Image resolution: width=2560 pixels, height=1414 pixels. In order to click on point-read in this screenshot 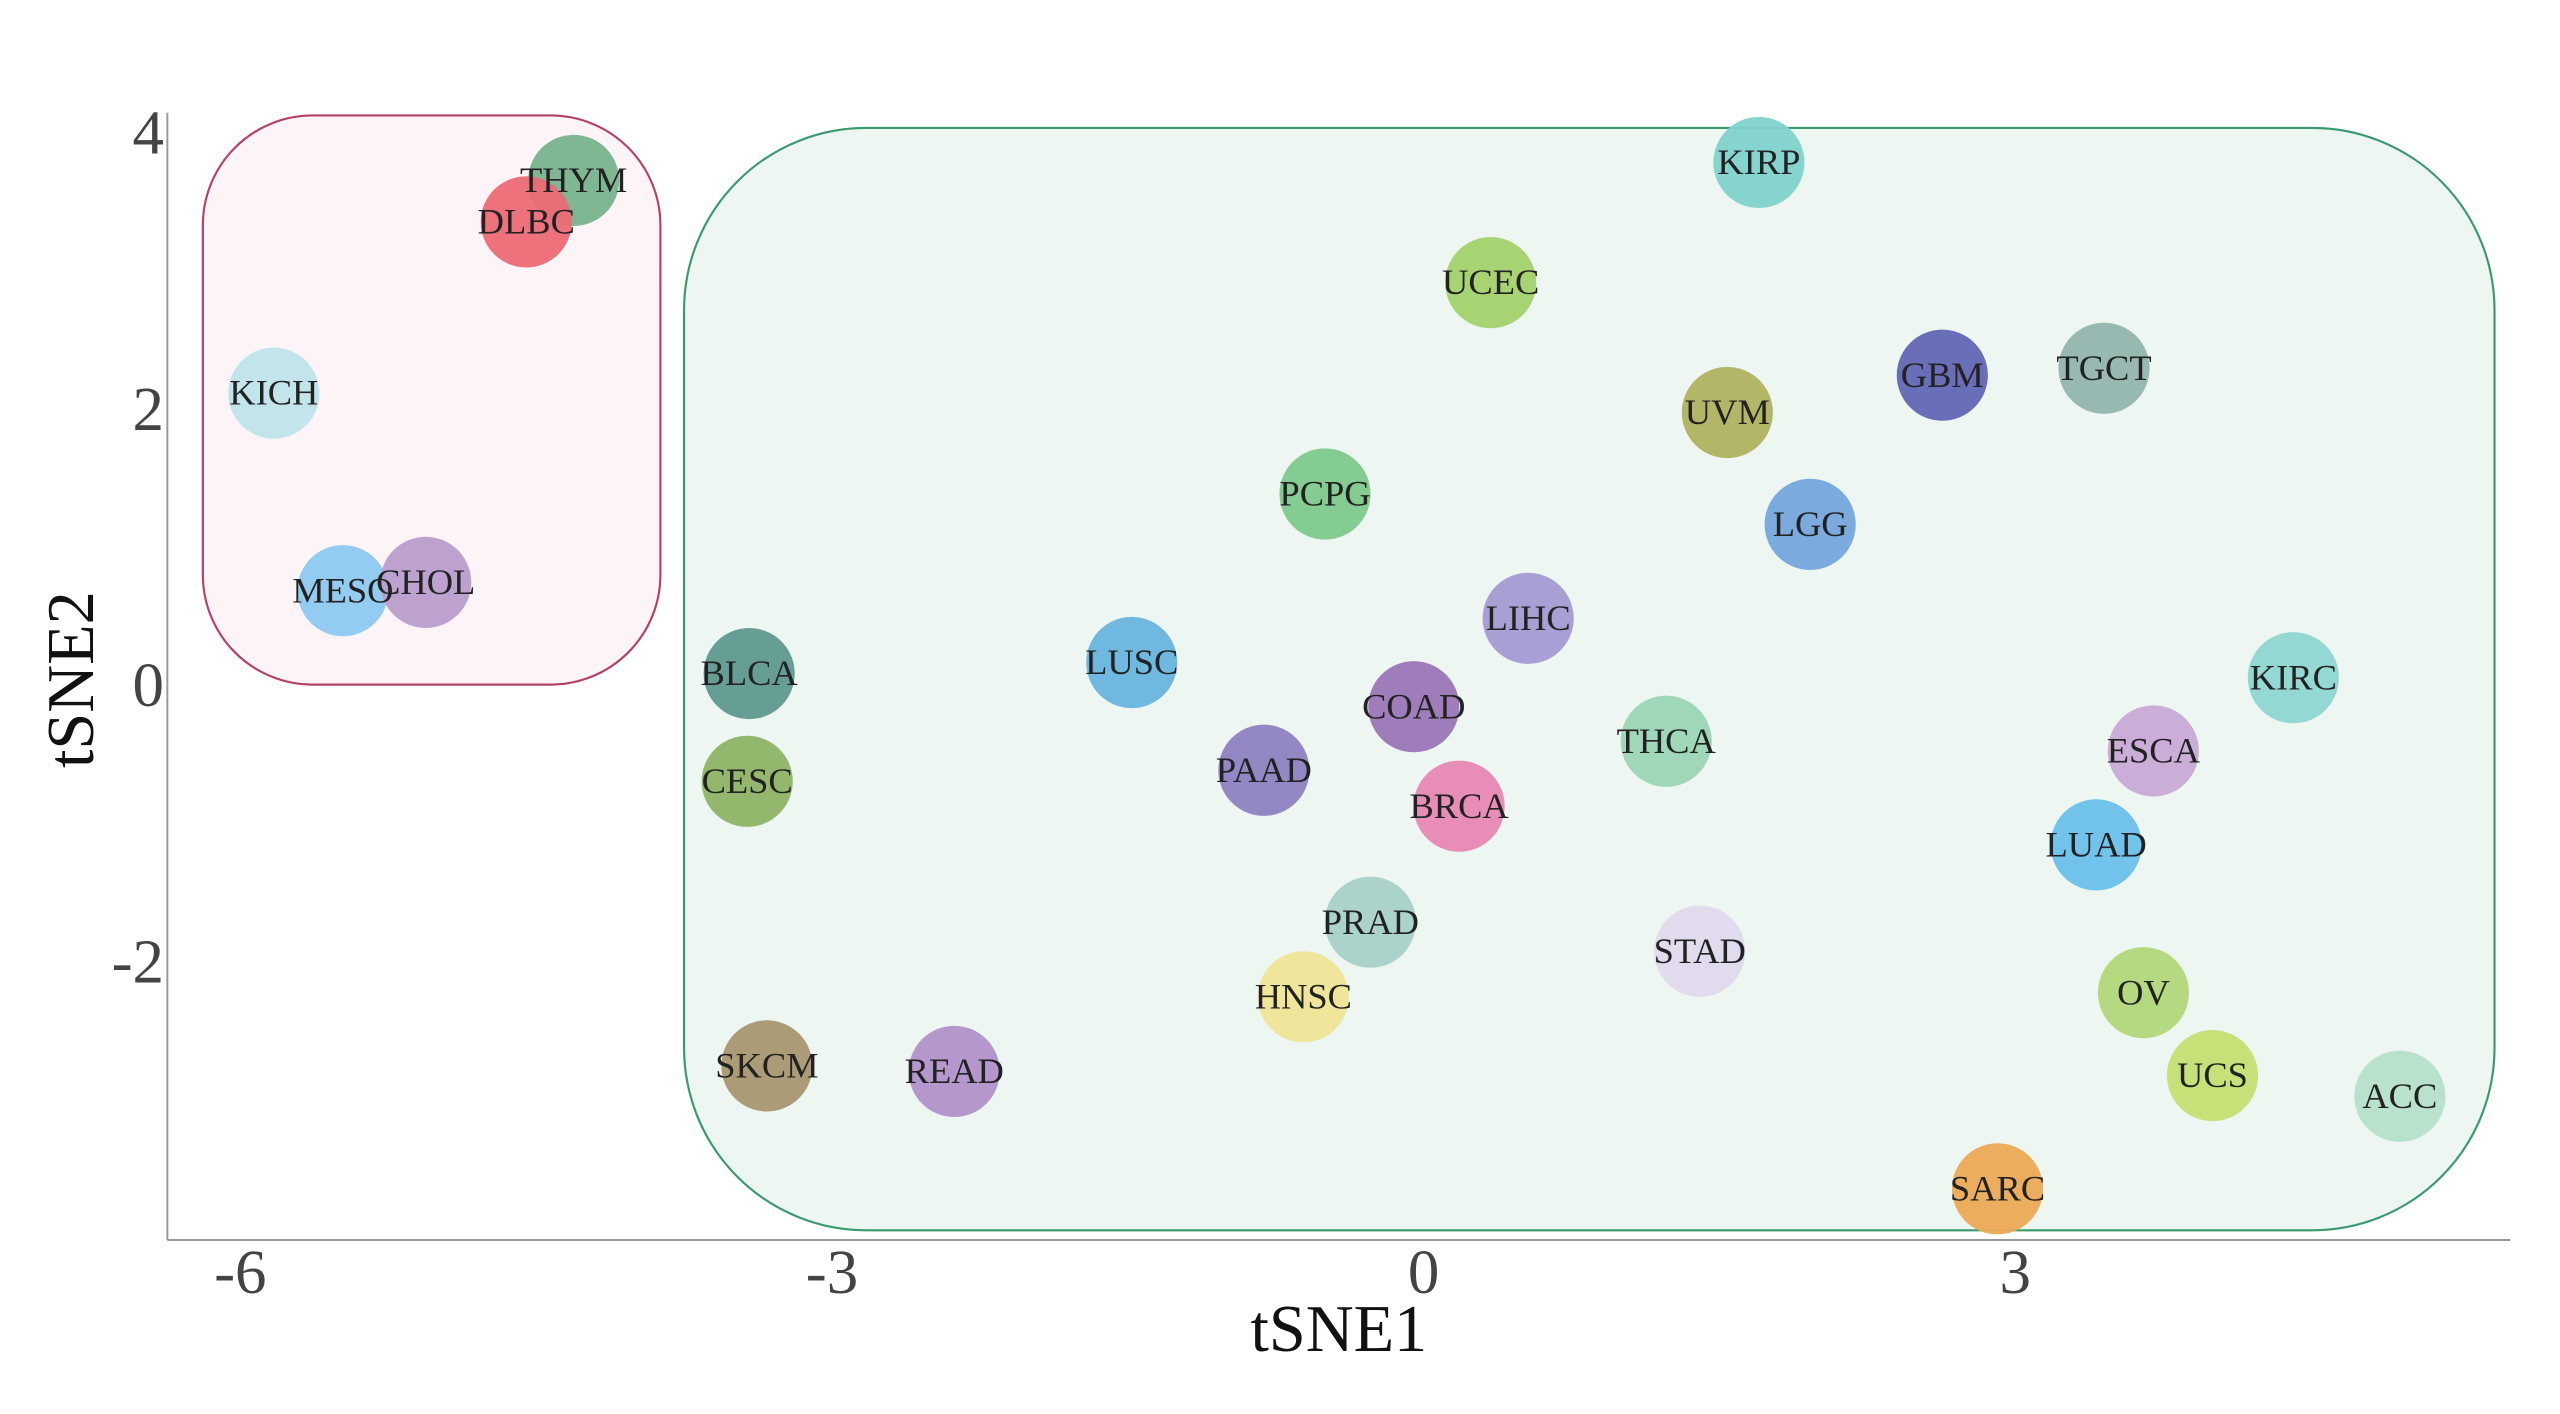, I will do `click(954, 1071)`.